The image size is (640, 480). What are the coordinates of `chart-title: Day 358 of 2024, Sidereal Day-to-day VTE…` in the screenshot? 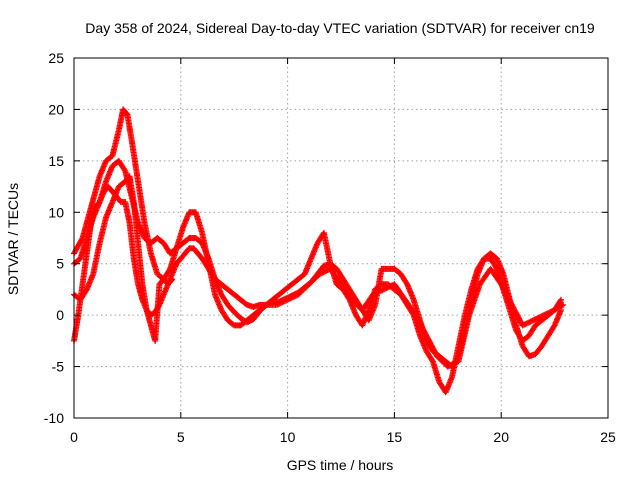 It's located at (340, 28).